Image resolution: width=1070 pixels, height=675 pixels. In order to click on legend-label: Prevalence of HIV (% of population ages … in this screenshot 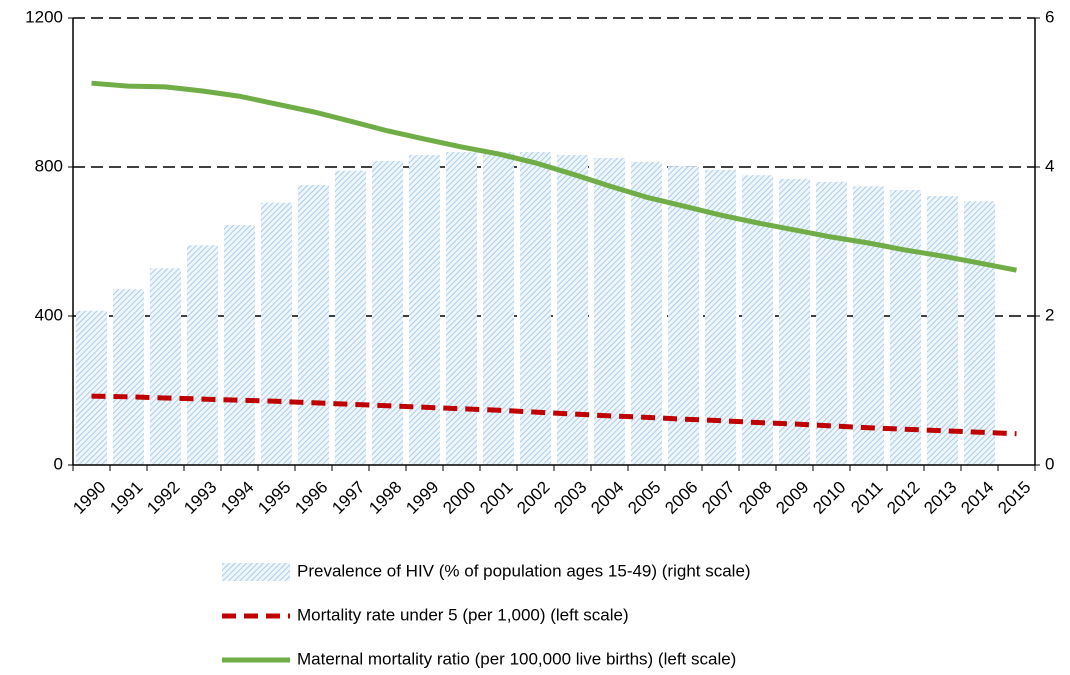, I will do `click(524, 570)`.